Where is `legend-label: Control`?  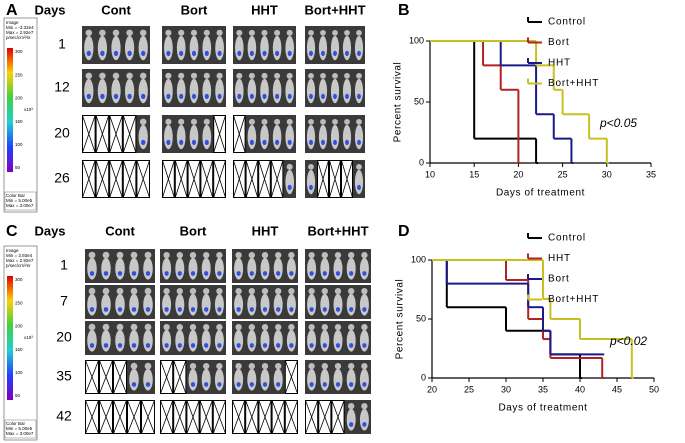
legend-label: Control is located at coordinates (567, 238).